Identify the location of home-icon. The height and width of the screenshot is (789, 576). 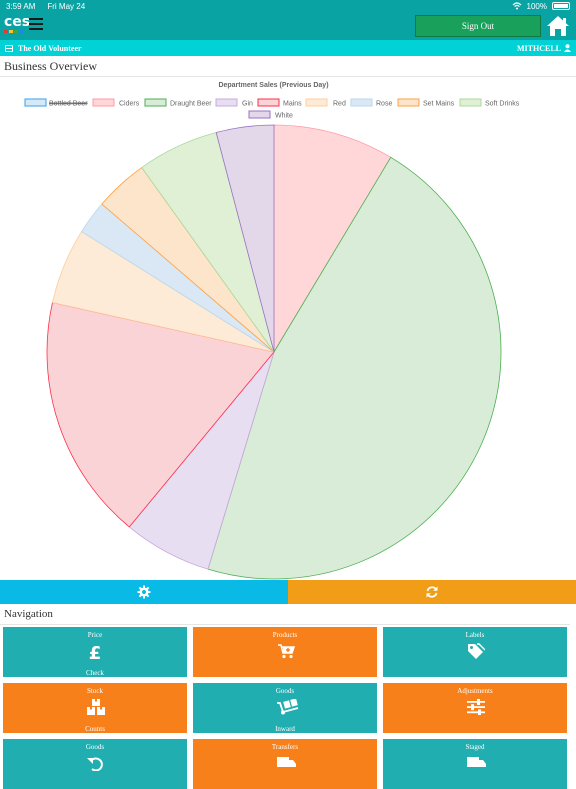
(558, 26).